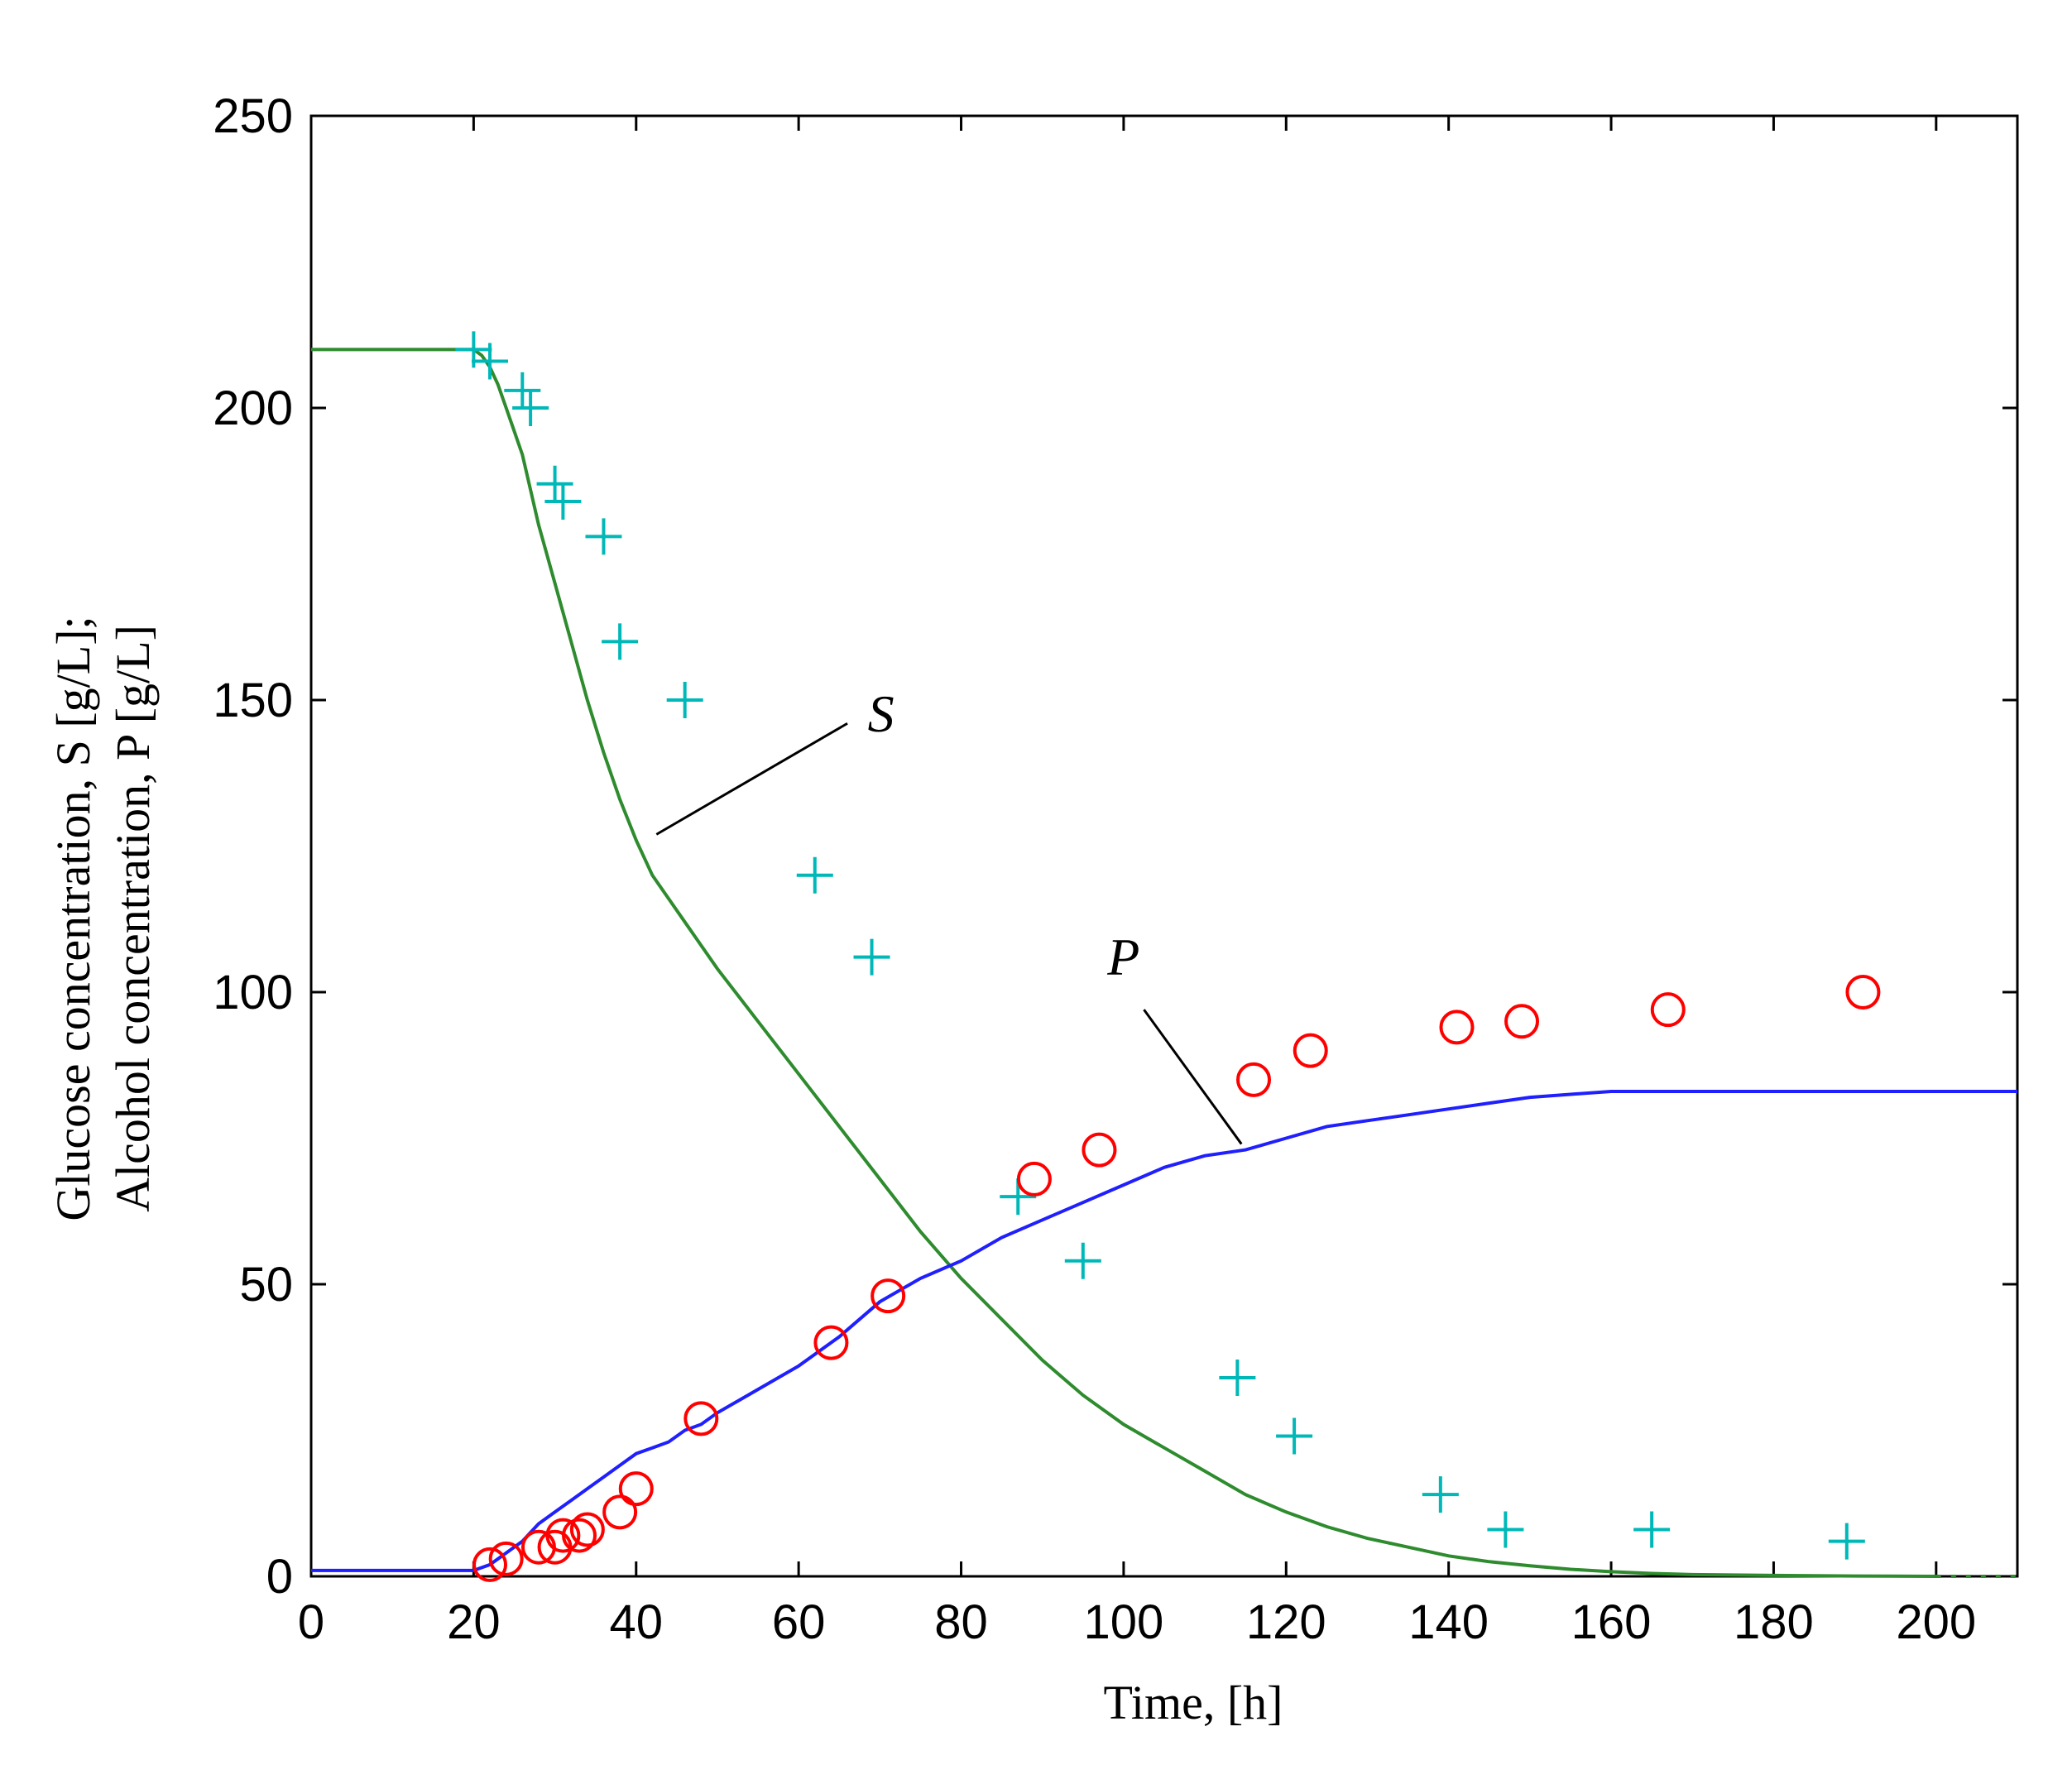 The image size is (2072, 1765). I want to click on x-tick-label: 60, so click(799, 1622).